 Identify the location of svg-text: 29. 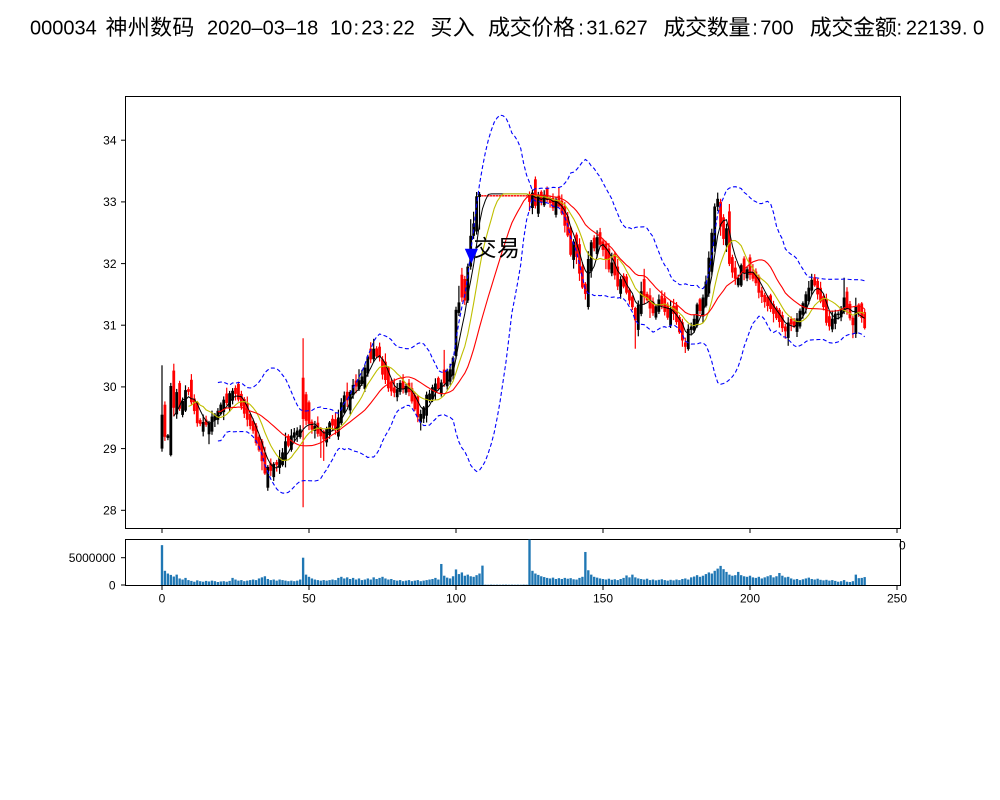
(110, 449).